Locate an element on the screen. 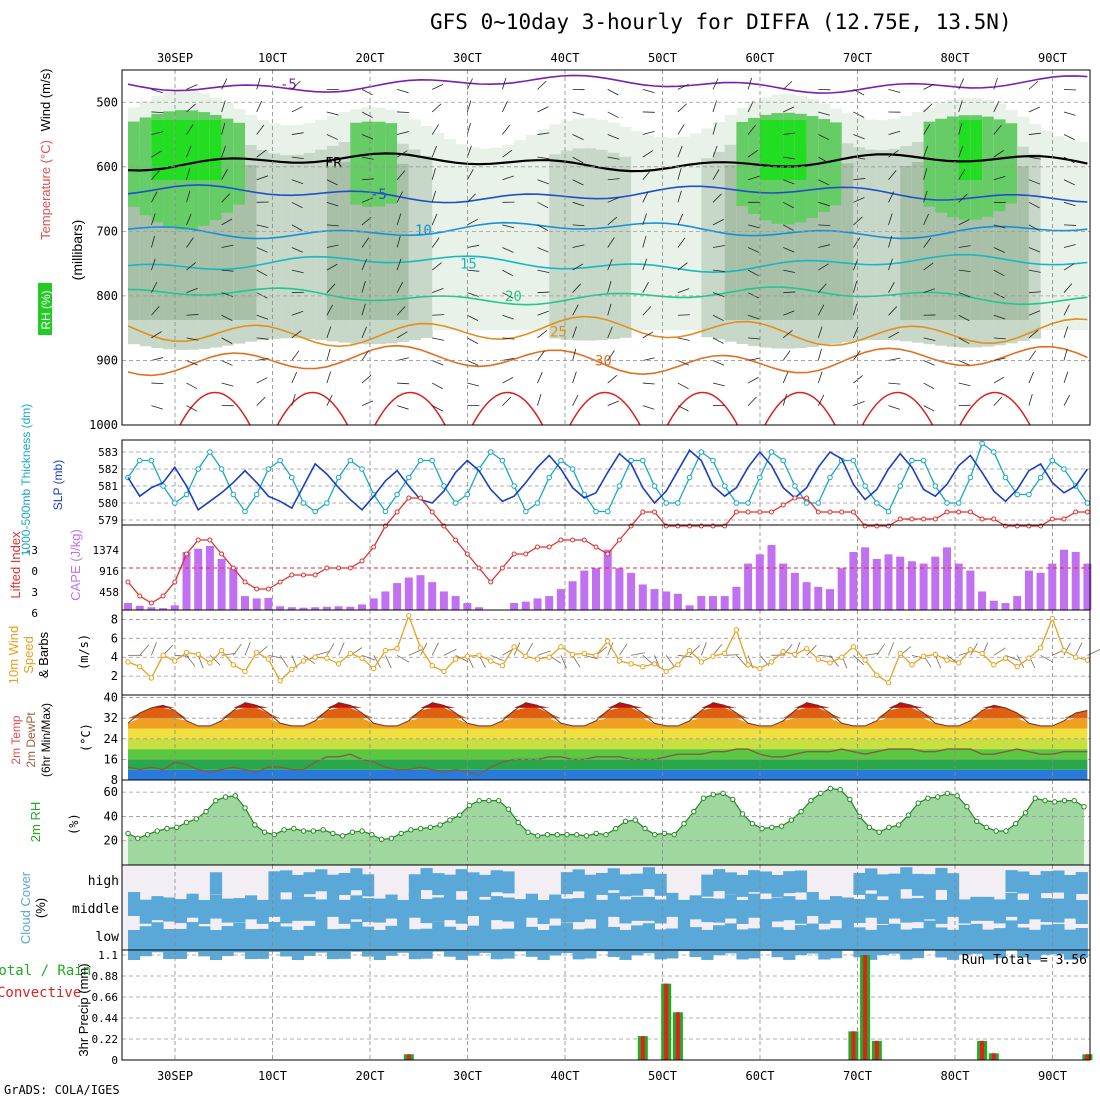 This screenshot has width=1100, height=1100. pressure-tick-label: 1000 is located at coordinates (103, 425).